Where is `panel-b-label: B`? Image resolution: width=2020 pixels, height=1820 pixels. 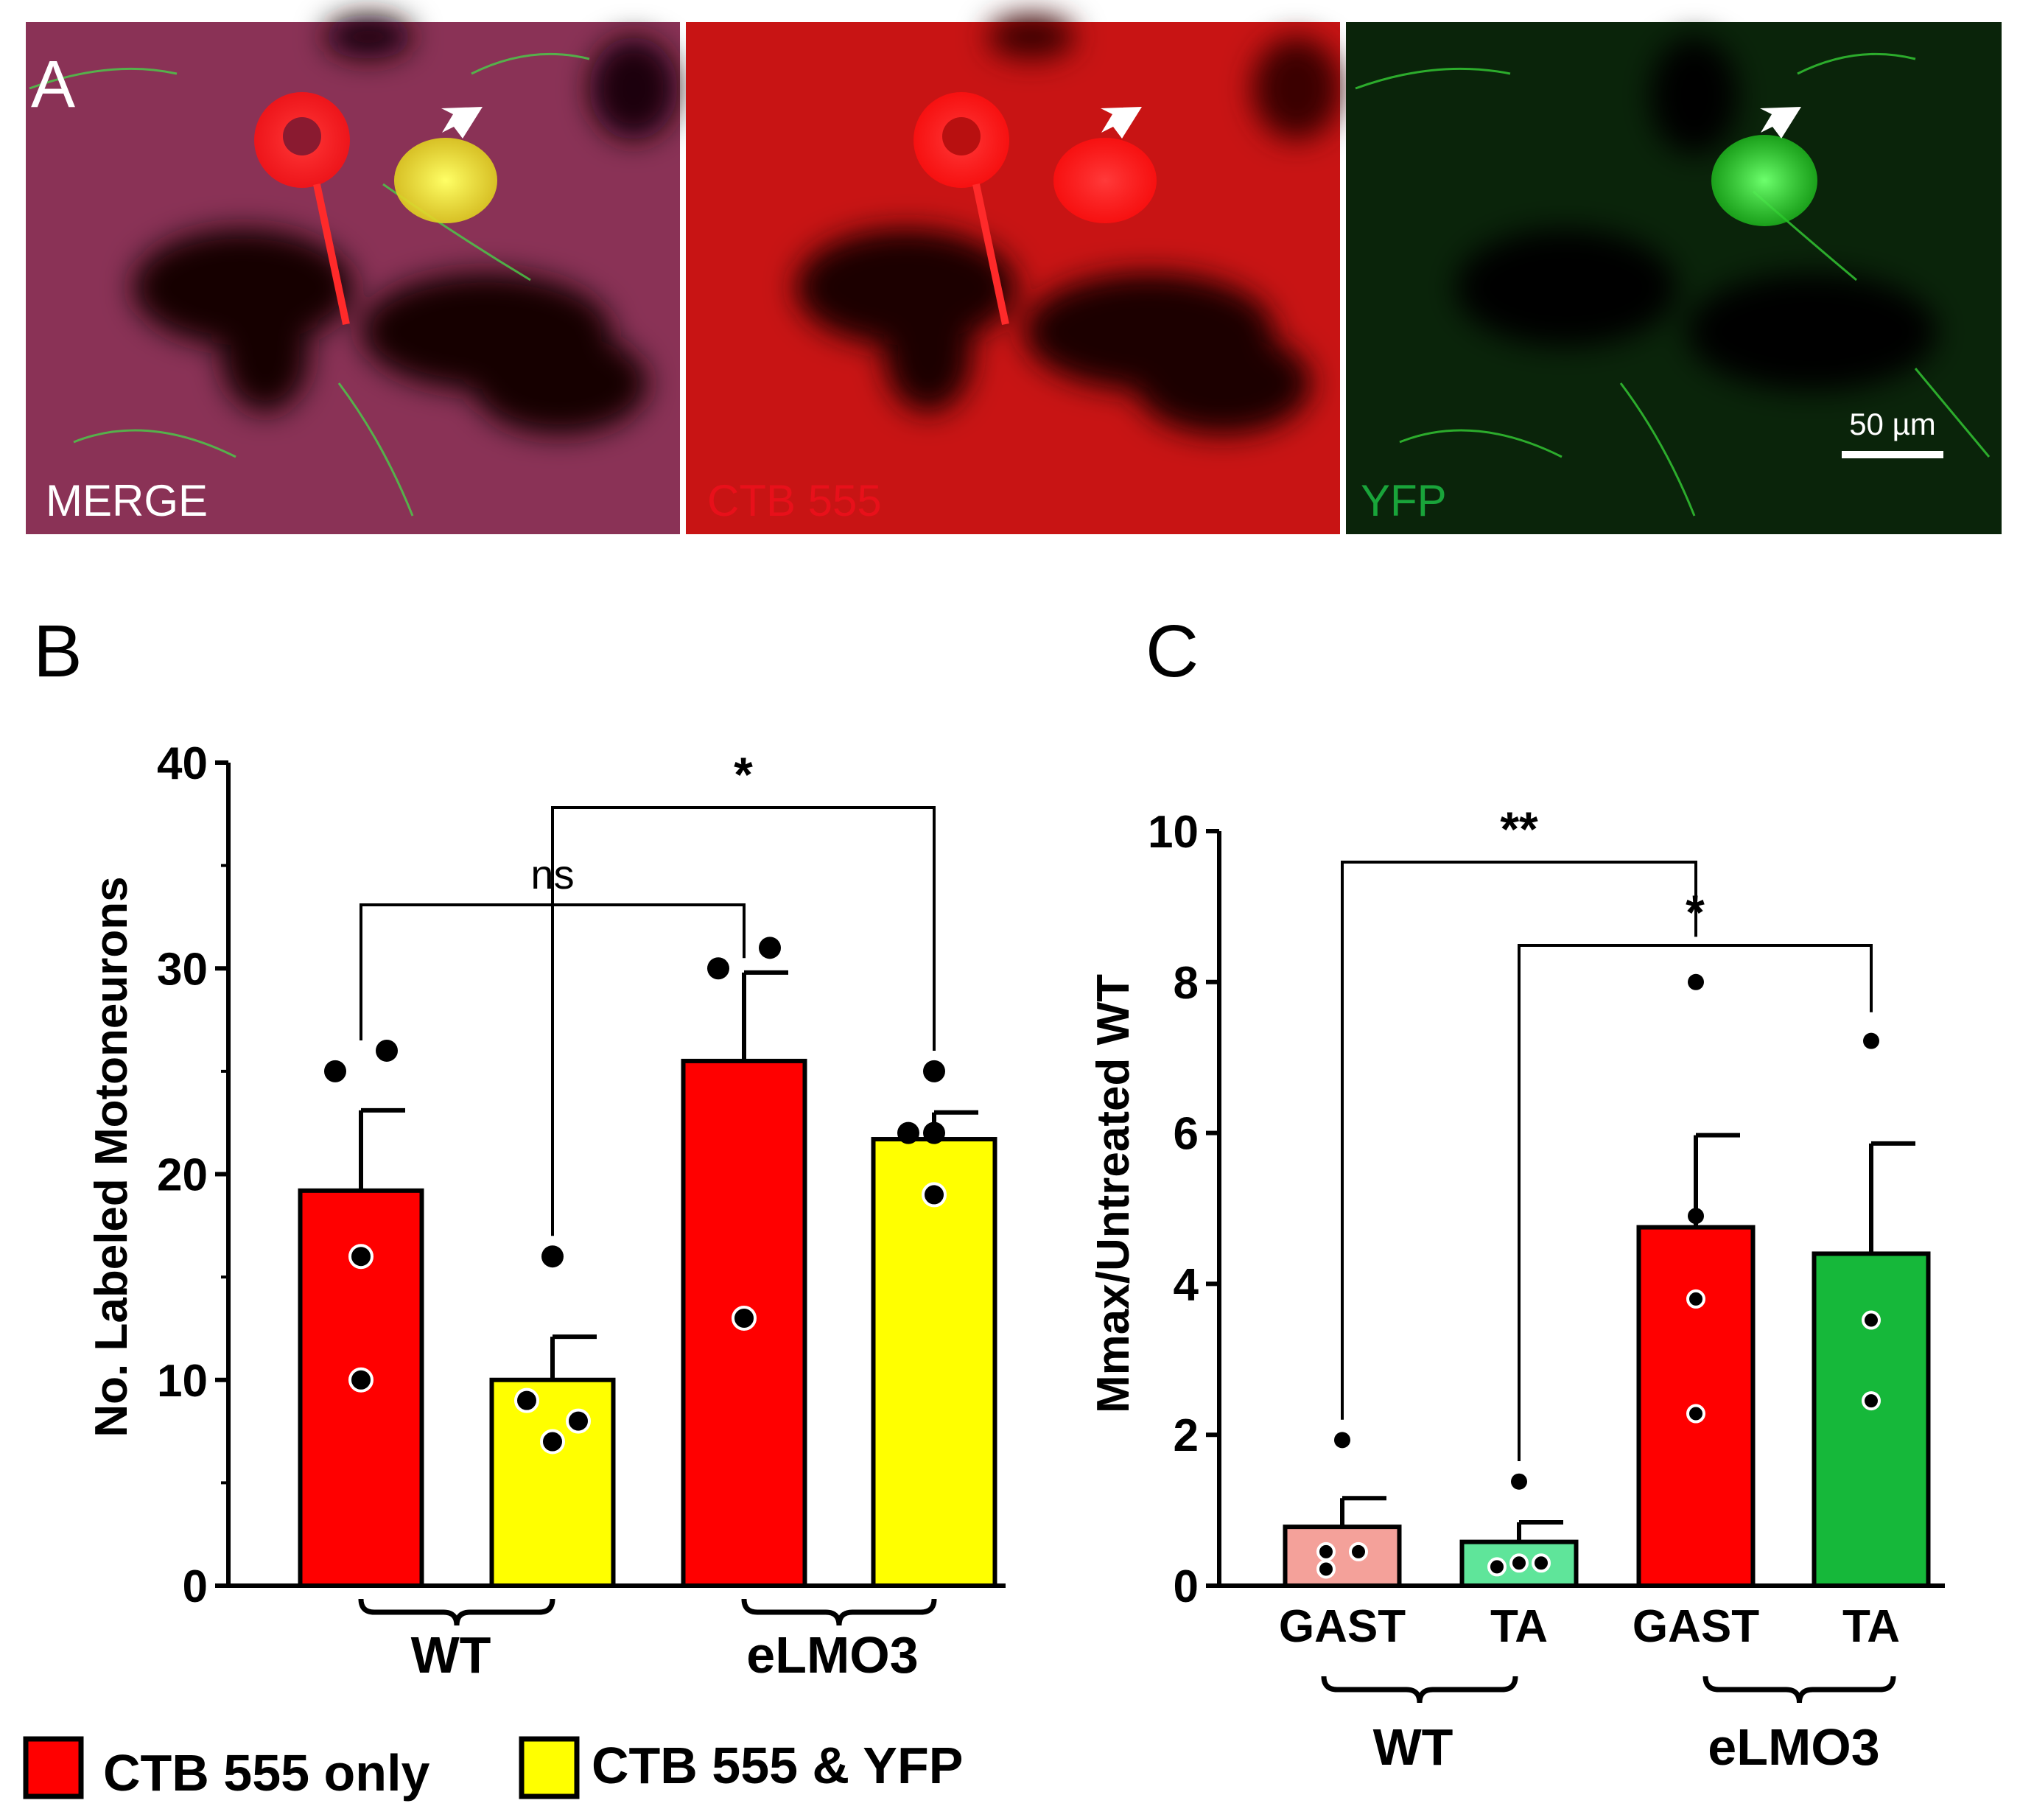 panel-b-label: B is located at coordinates (58, 651).